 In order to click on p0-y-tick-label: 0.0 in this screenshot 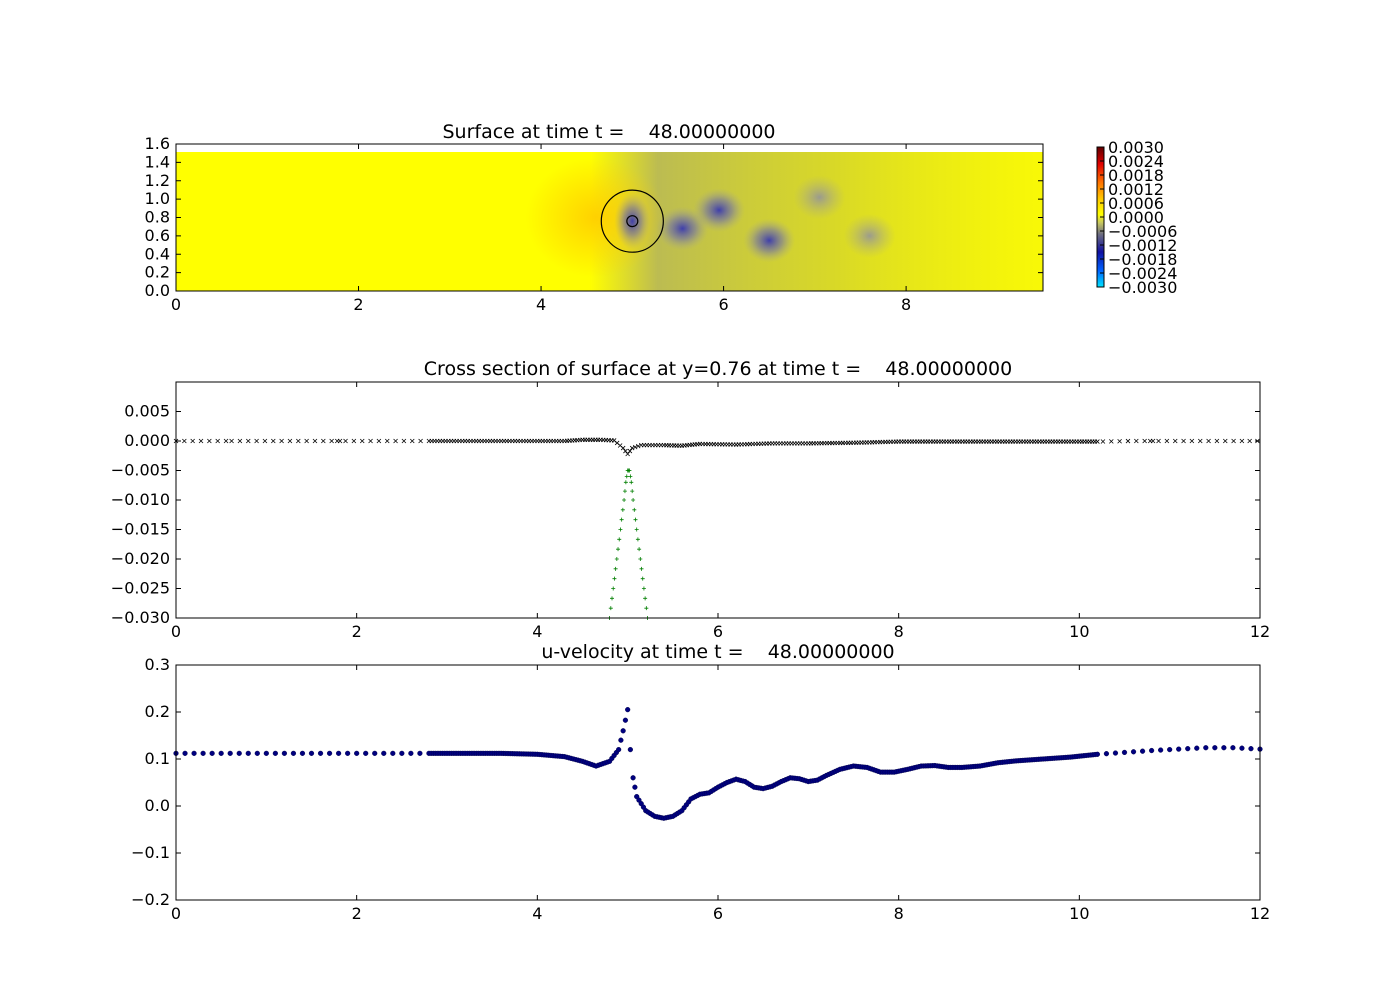, I will do `click(157, 290)`.